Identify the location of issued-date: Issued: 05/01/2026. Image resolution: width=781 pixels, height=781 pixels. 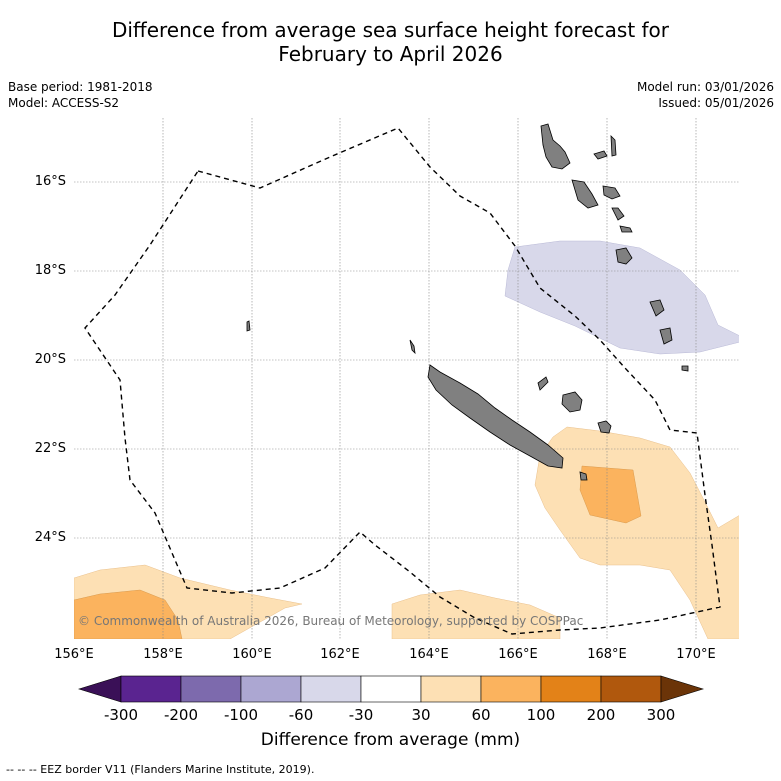
(716, 103).